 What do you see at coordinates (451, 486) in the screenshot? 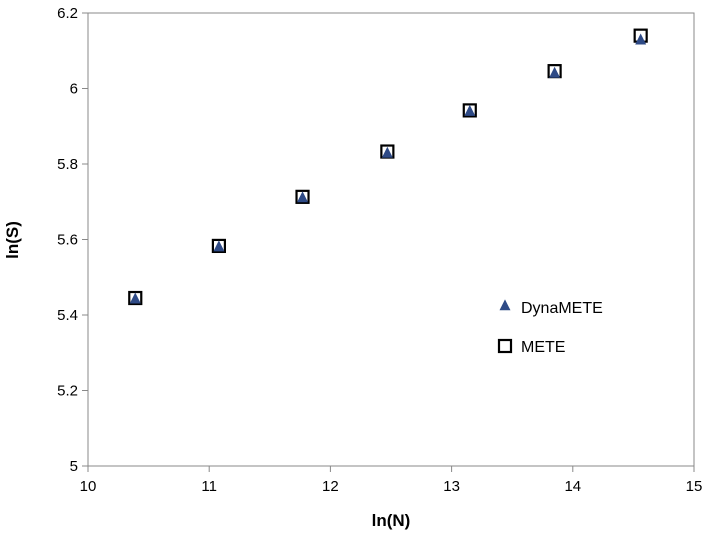
I see `x-tick-label: 13` at bounding box center [451, 486].